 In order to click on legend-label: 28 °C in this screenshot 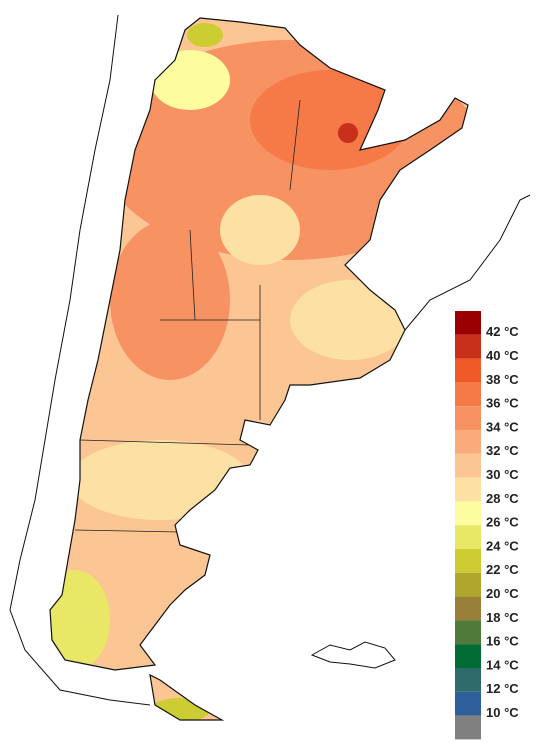, I will do `click(502, 498)`.